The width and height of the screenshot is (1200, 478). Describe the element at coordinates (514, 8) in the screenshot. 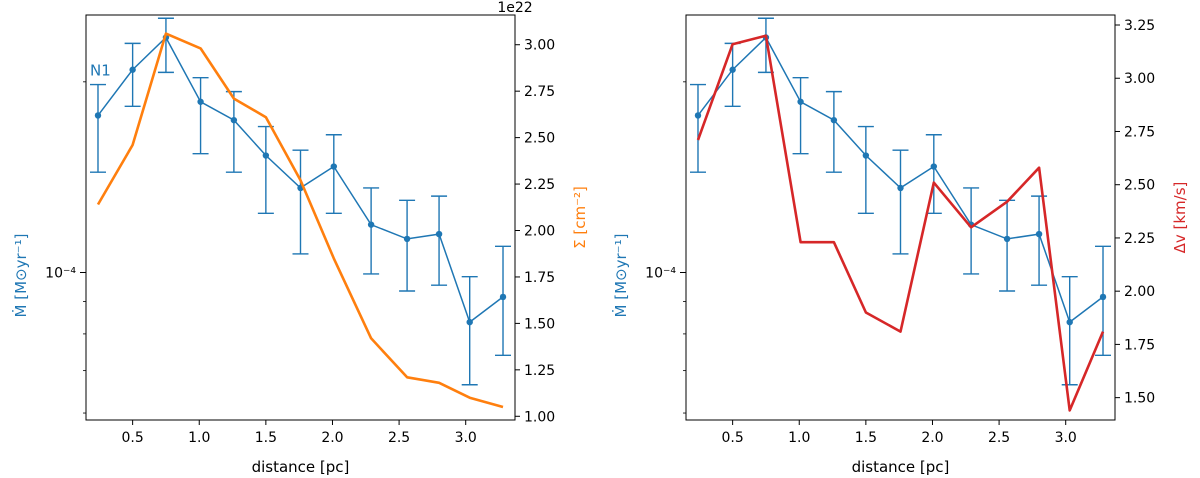

I see `right-axis-offset: 1e22` at that location.